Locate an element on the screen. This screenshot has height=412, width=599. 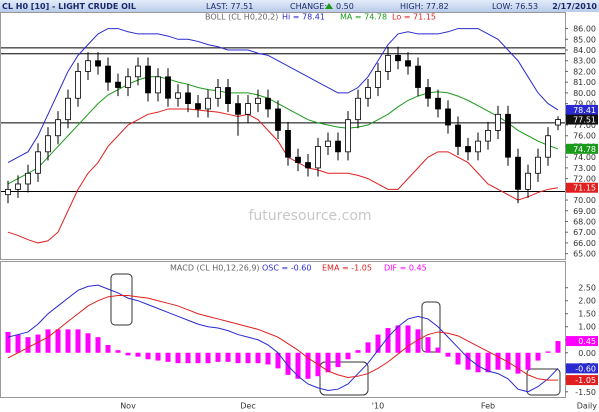
x-tick-label: Nov is located at coordinates (128, 406).